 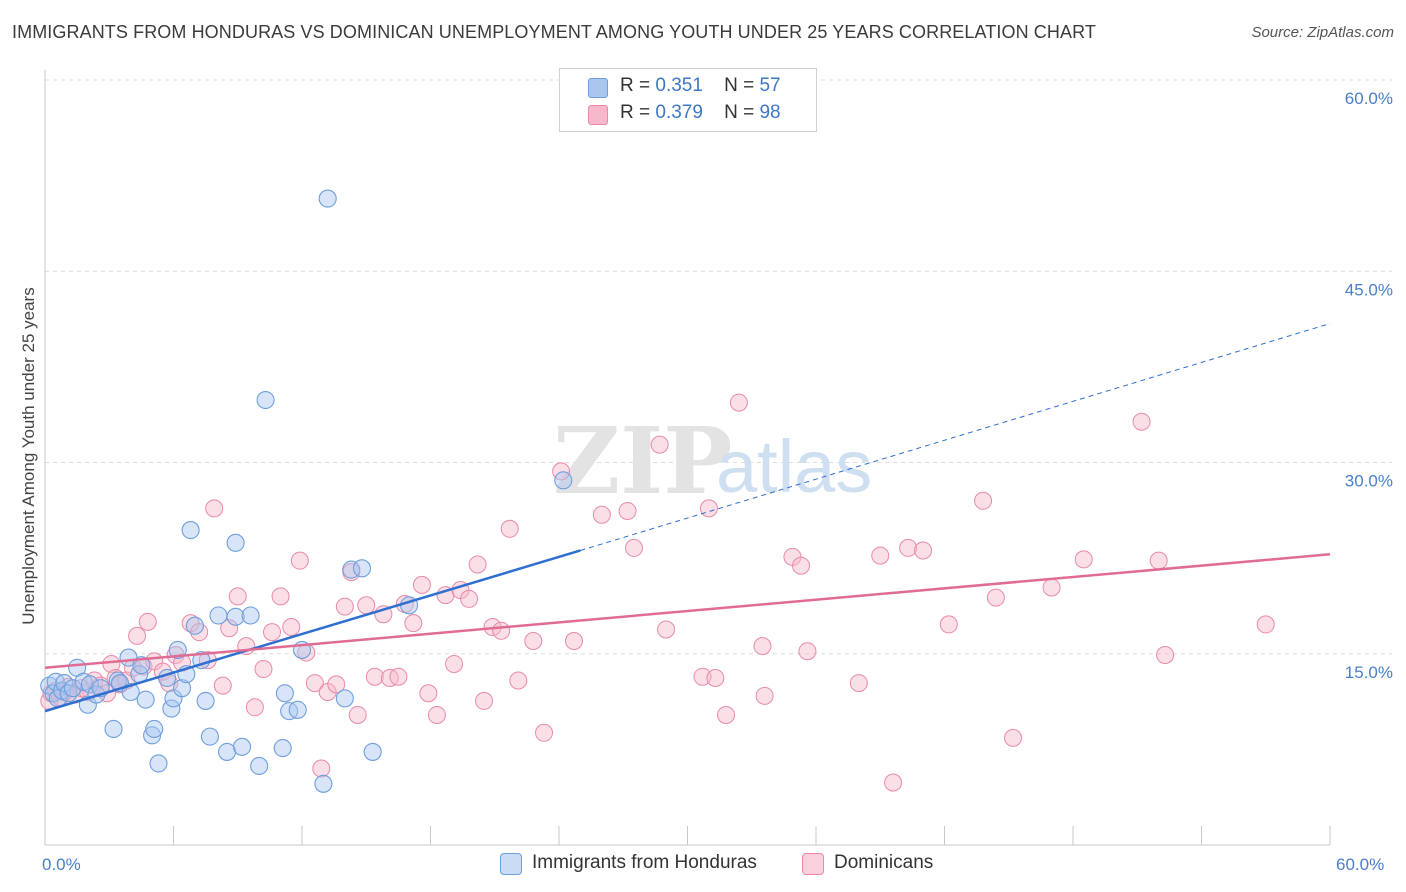 What do you see at coordinates (687, 611) in the screenshot?
I see `dominicans-trend-line` at bounding box center [687, 611].